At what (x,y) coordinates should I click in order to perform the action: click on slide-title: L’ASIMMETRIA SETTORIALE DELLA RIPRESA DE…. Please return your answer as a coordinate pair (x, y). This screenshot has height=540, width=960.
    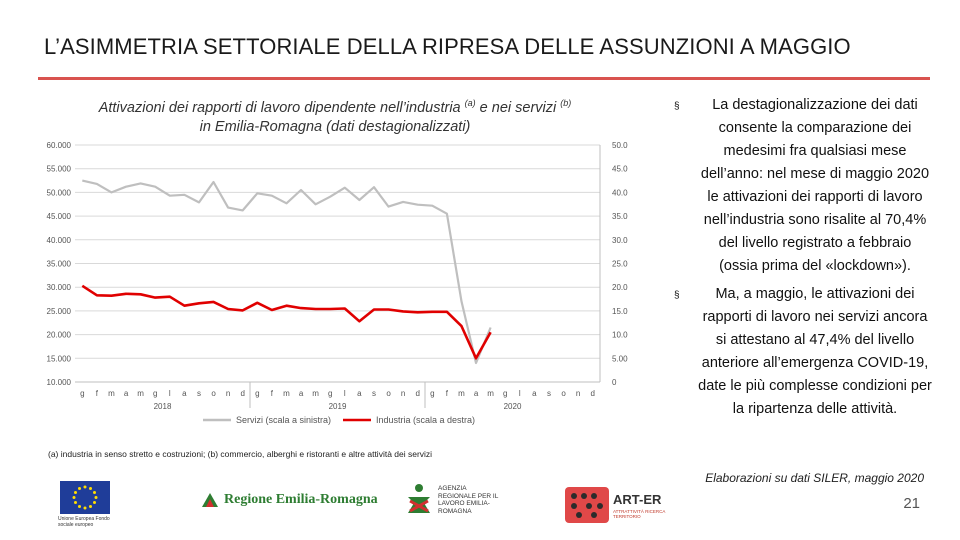
    Looking at the image, I should click on (447, 46).